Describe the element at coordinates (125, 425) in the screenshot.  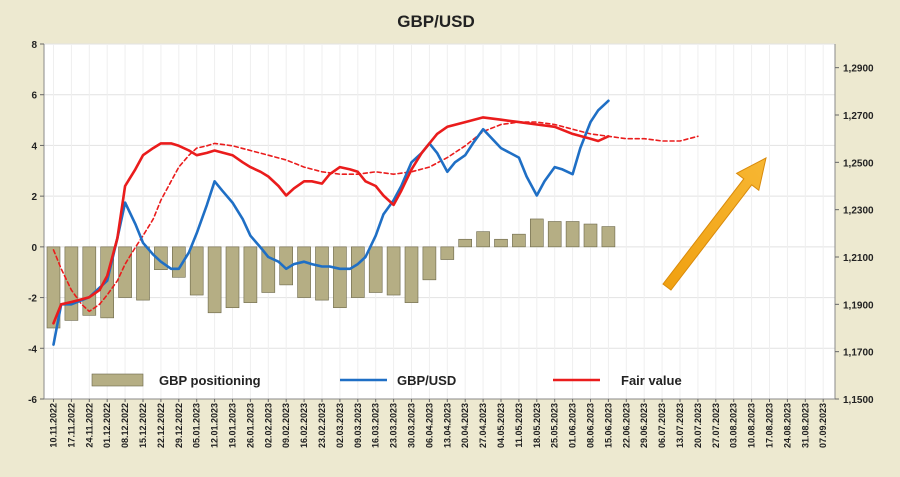
I see `x-axis-tick-label: 08.12.2022` at that location.